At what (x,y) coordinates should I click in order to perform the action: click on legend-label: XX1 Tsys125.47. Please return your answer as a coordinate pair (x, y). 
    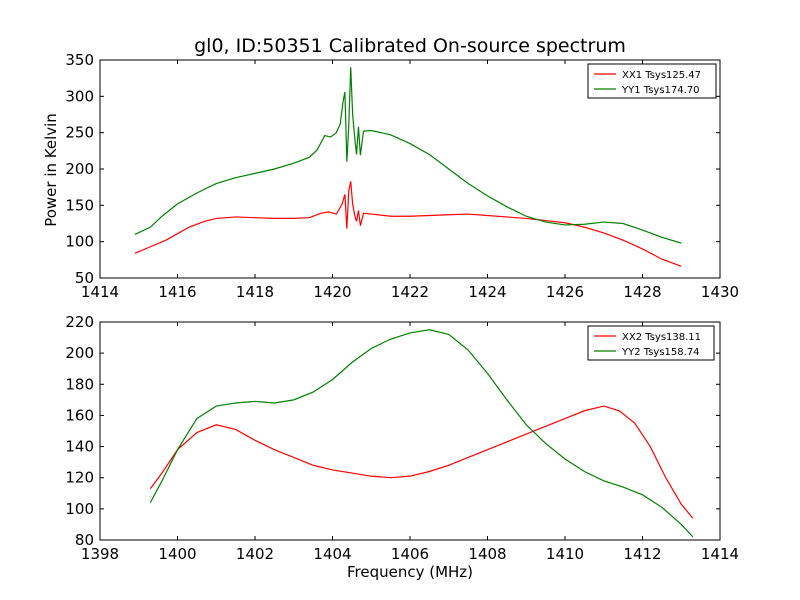
    Looking at the image, I should click on (661, 75).